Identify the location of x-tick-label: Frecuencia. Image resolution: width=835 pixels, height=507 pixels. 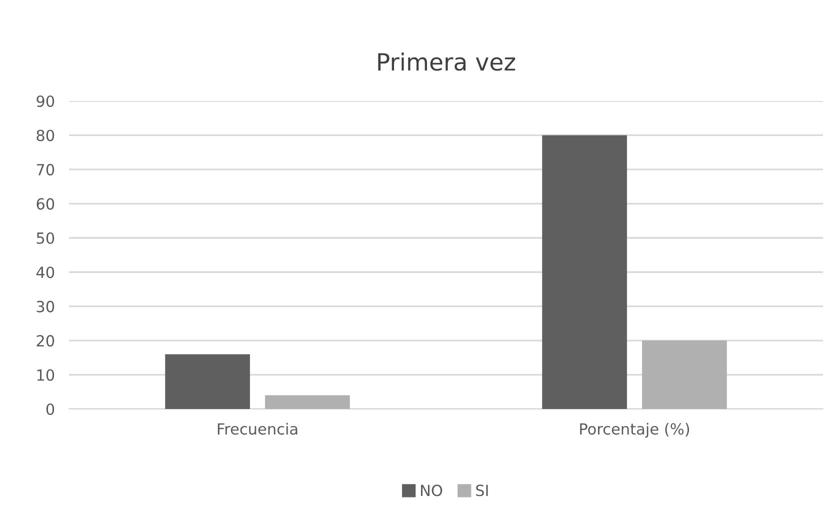
(258, 428).